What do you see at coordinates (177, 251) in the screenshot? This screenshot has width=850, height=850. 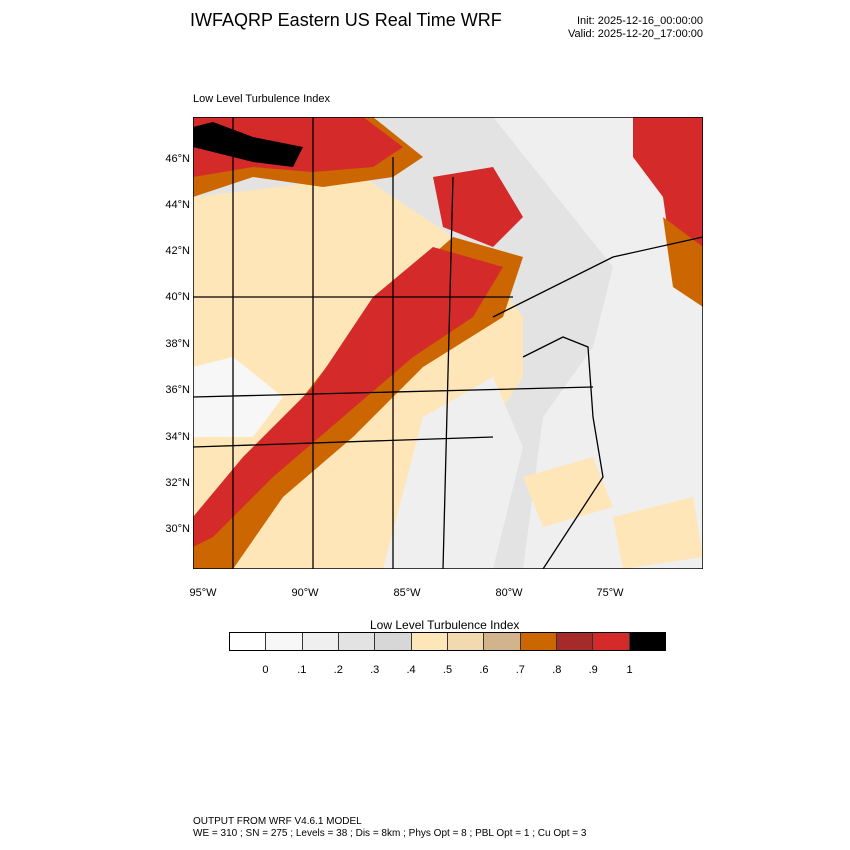 I see `lat-label: 42°N` at bounding box center [177, 251].